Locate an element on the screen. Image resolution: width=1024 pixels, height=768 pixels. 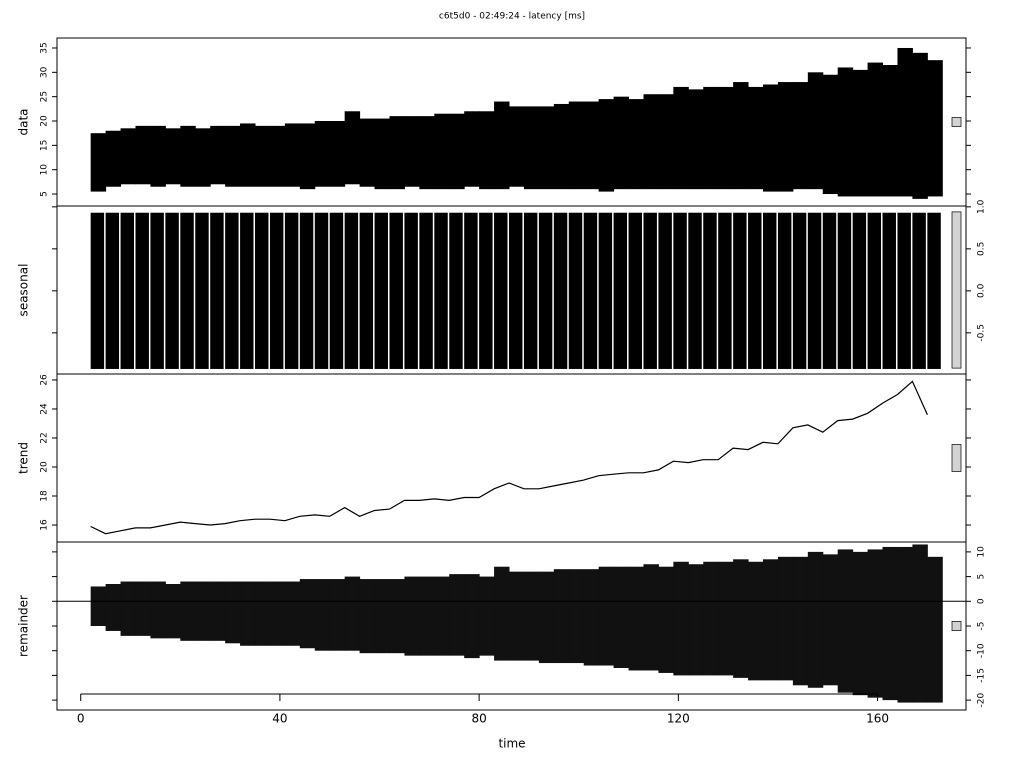
y-tick-label: -20 is located at coordinates (982, 699).